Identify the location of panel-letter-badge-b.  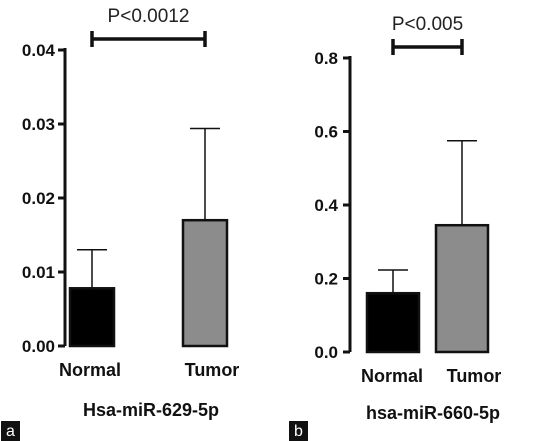
(298, 431).